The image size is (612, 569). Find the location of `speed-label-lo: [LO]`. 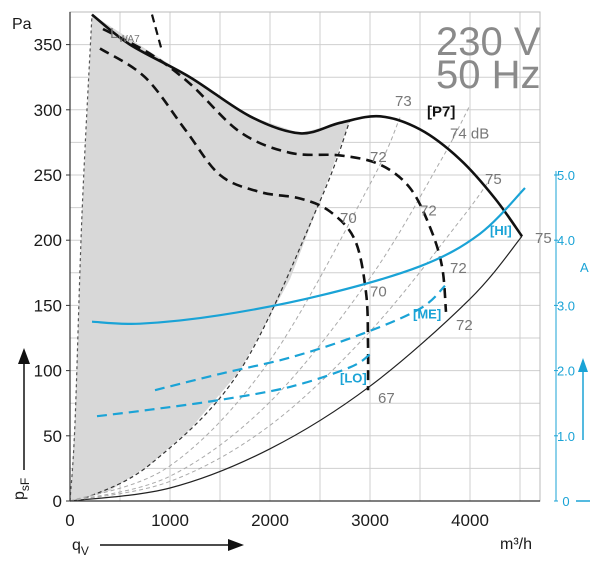

speed-label-lo: [LO] is located at coordinates (353, 377).